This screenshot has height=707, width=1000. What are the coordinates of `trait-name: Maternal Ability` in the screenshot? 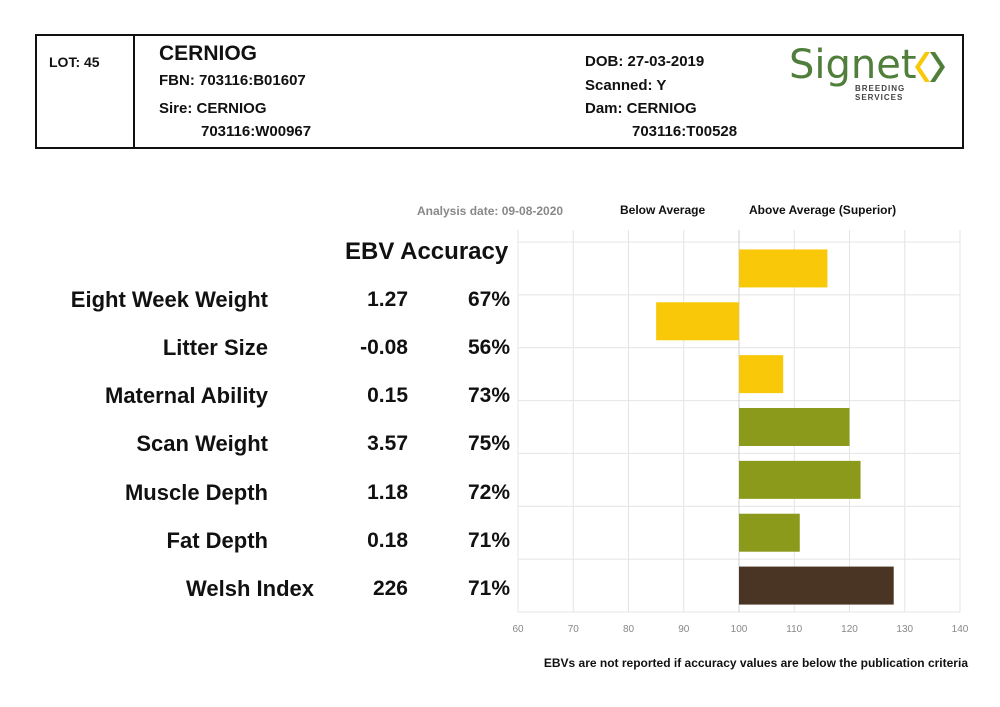 It's located at (186, 395).